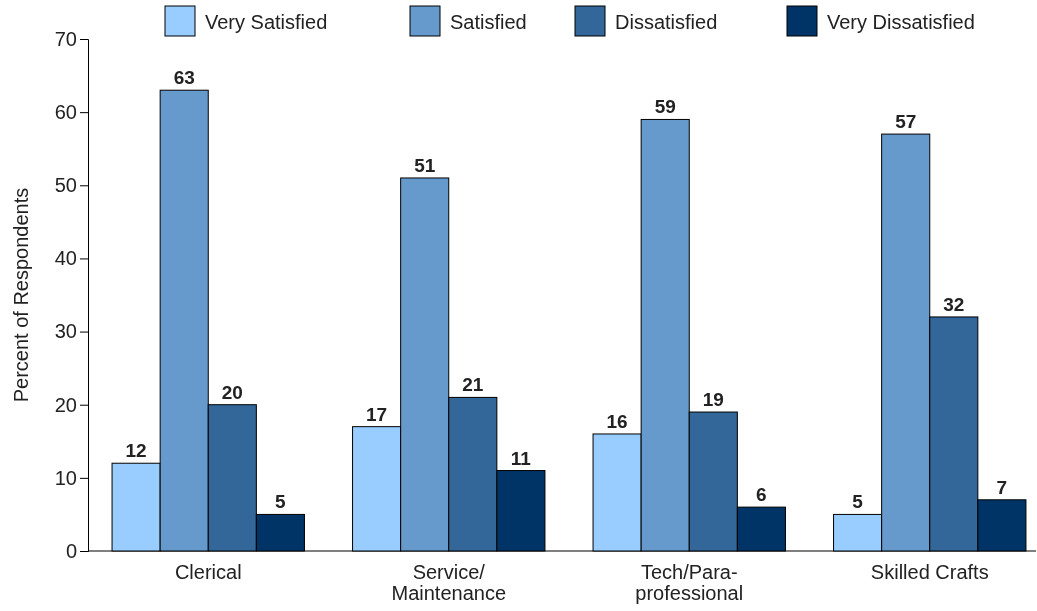 Image resolution: width=1037 pixels, height=611 pixels. I want to click on data-label: 57, so click(906, 122).